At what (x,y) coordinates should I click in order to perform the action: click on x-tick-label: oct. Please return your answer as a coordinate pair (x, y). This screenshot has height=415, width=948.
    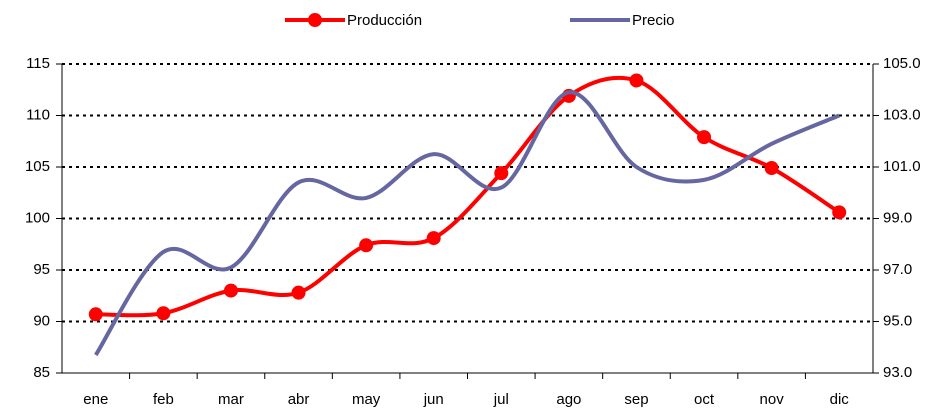
    Looking at the image, I should click on (704, 399).